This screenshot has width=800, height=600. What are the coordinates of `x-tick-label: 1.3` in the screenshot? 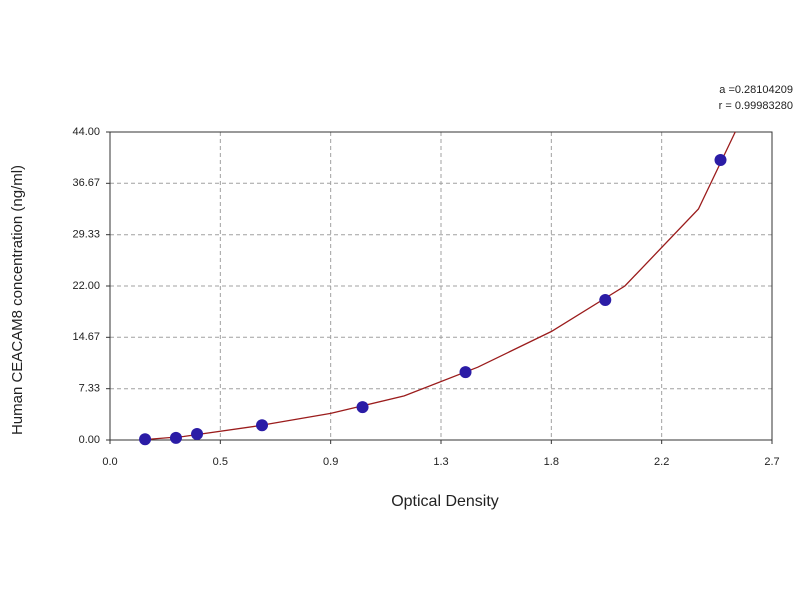 It's located at (440, 462).